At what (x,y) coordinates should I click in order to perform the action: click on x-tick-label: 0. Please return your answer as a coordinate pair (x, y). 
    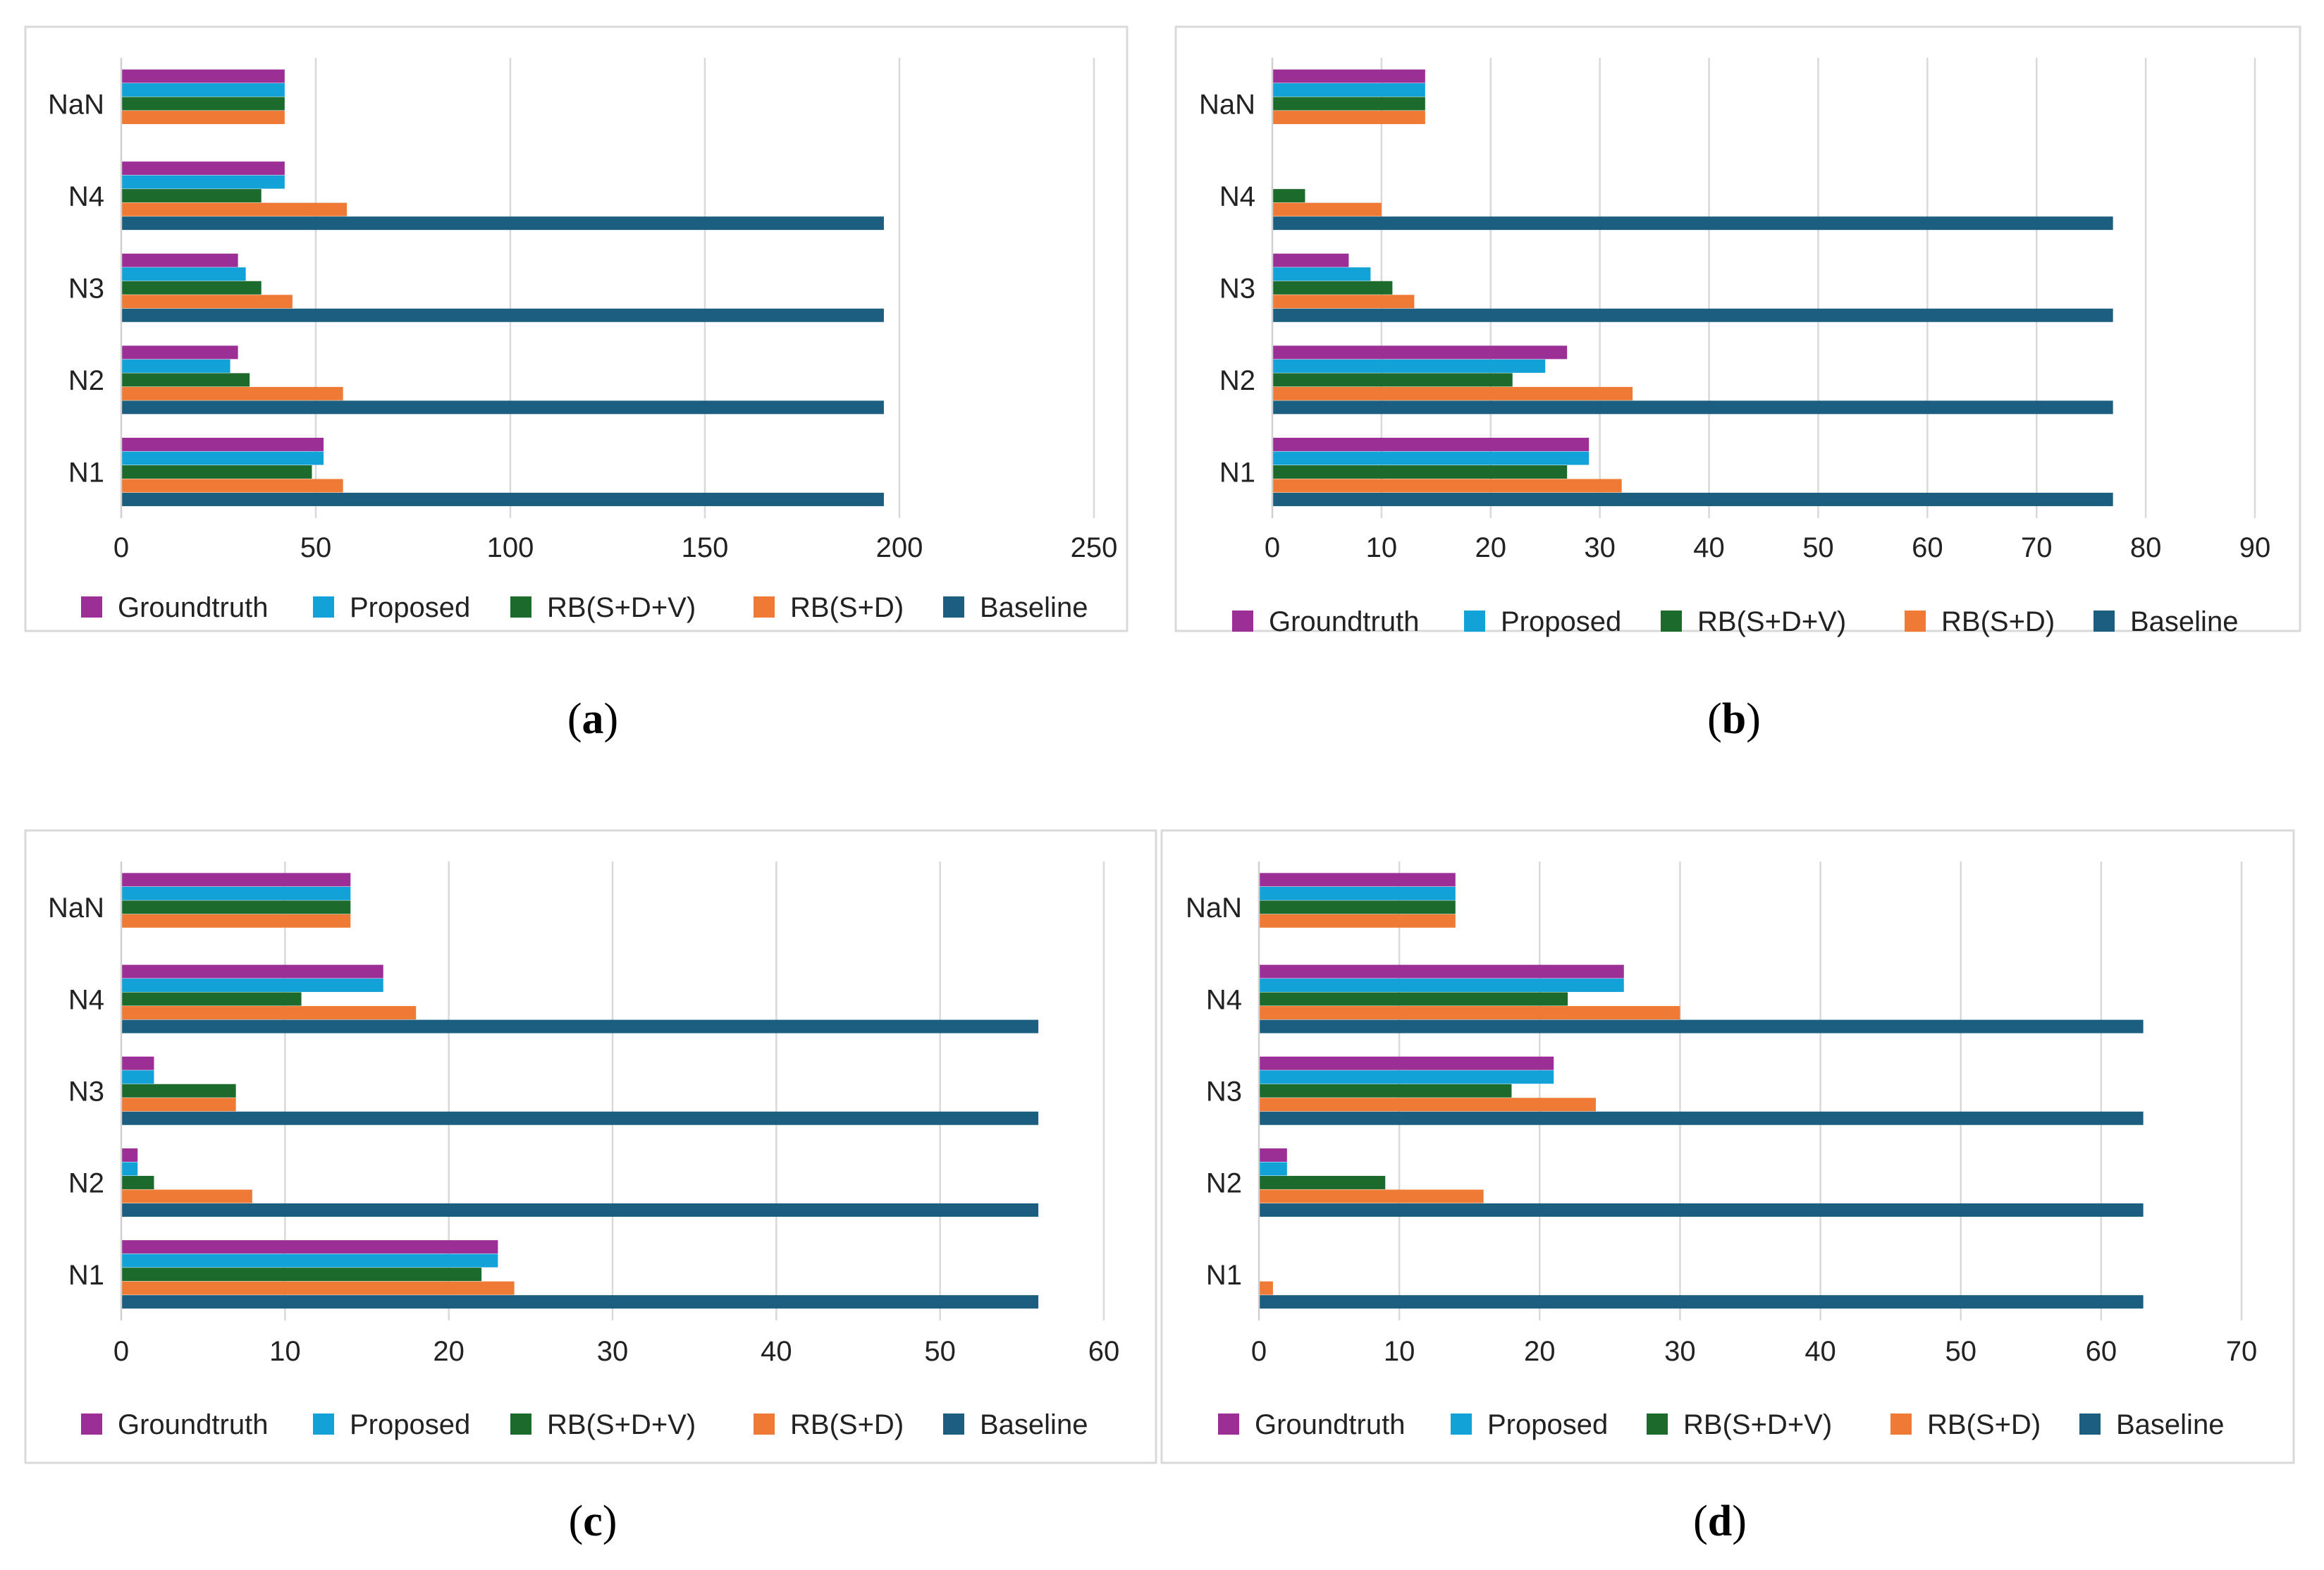
    Looking at the image, I should click on (121, 1351).